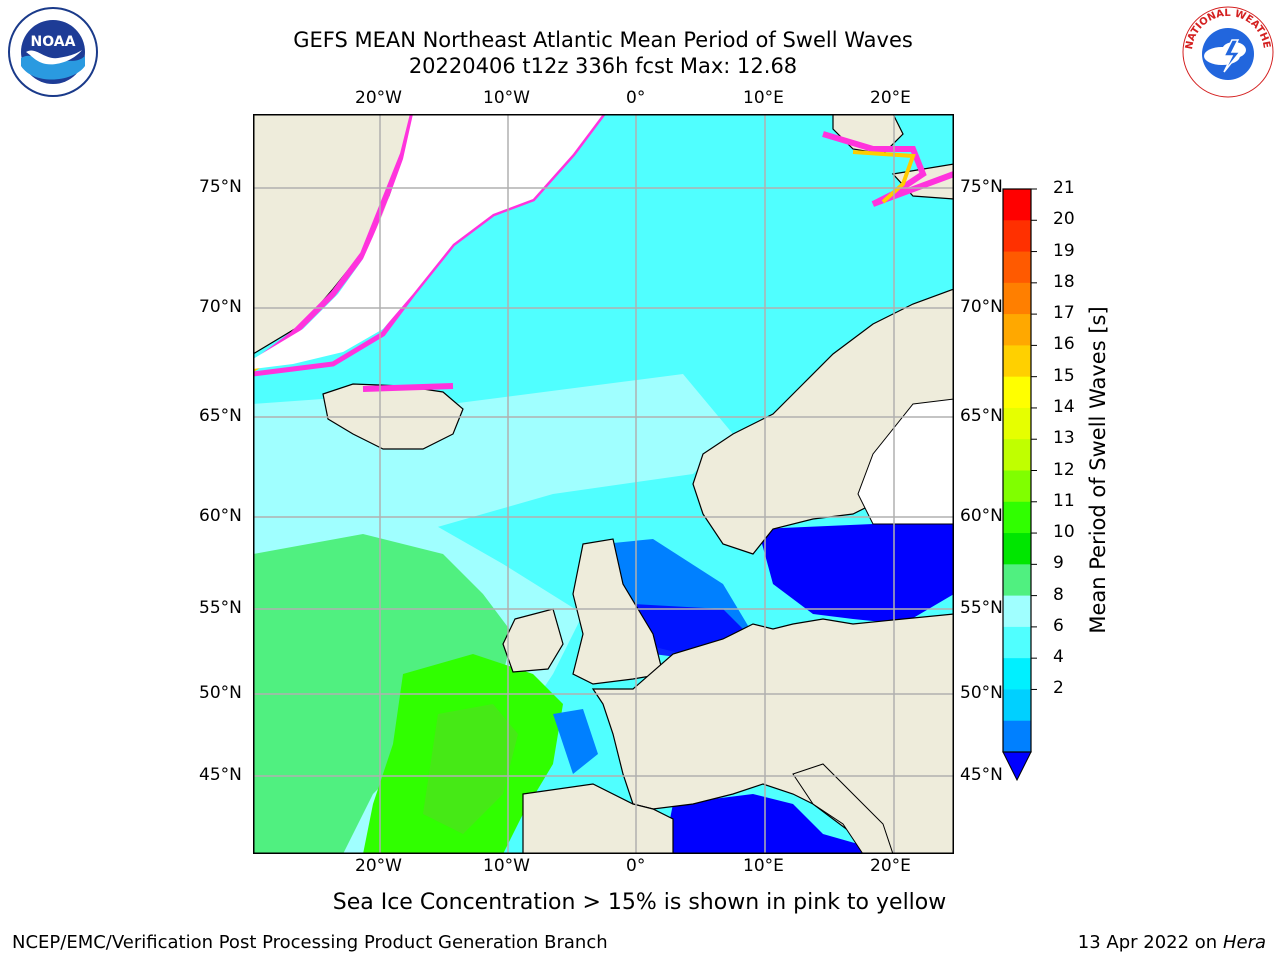  Describe the element at coordinates (1058, 563) in the screenshot. I see `colorbar-tick-label: 9` at that location.